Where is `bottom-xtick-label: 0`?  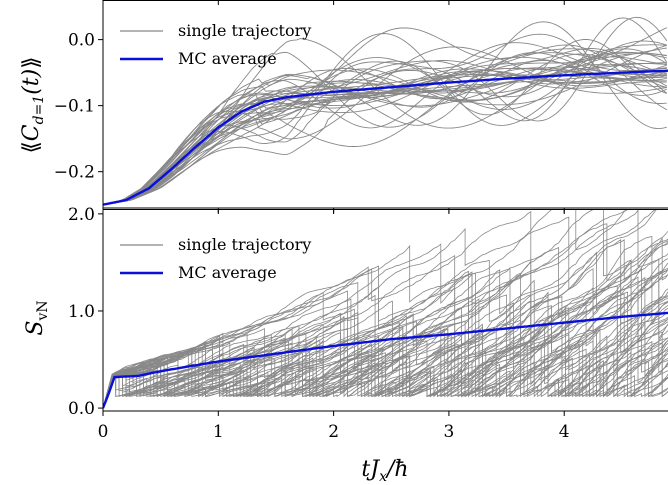 bottom-xtick-label: 0 is located at coordinates (103, 432).